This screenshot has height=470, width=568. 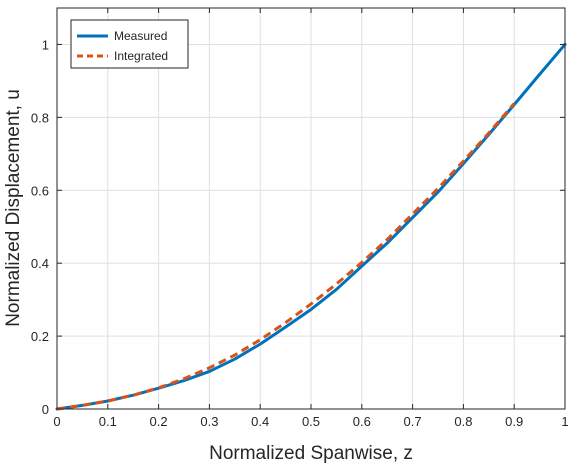 What do you see at coordinates (40, 336) in the screenshot?
I see `y-tick-label: 0.2` at bounding box center [40, 336].